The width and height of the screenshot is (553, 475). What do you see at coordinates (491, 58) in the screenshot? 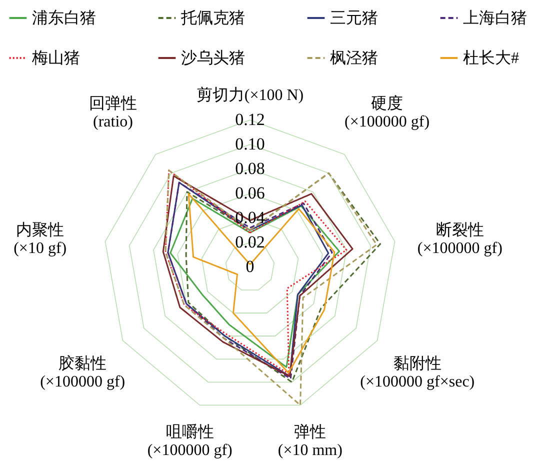
I see `legend-label: 杜长大#` at bounding box center [491, 58].